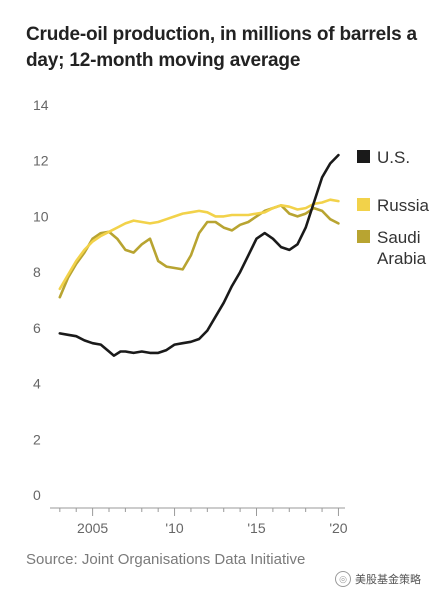 The width and height of the screenshot is (445, 599). What do you see at coordinates (37, 384) in the screenshot?
I see `y-tick-label: 4` at bounding box center [37, 384].